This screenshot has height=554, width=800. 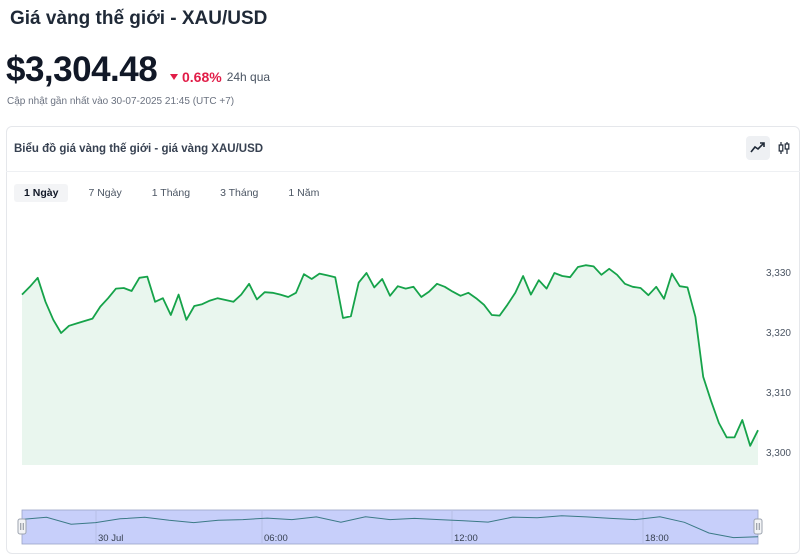 I want to click on navigator-handle-right, so click(x=758, y=526).